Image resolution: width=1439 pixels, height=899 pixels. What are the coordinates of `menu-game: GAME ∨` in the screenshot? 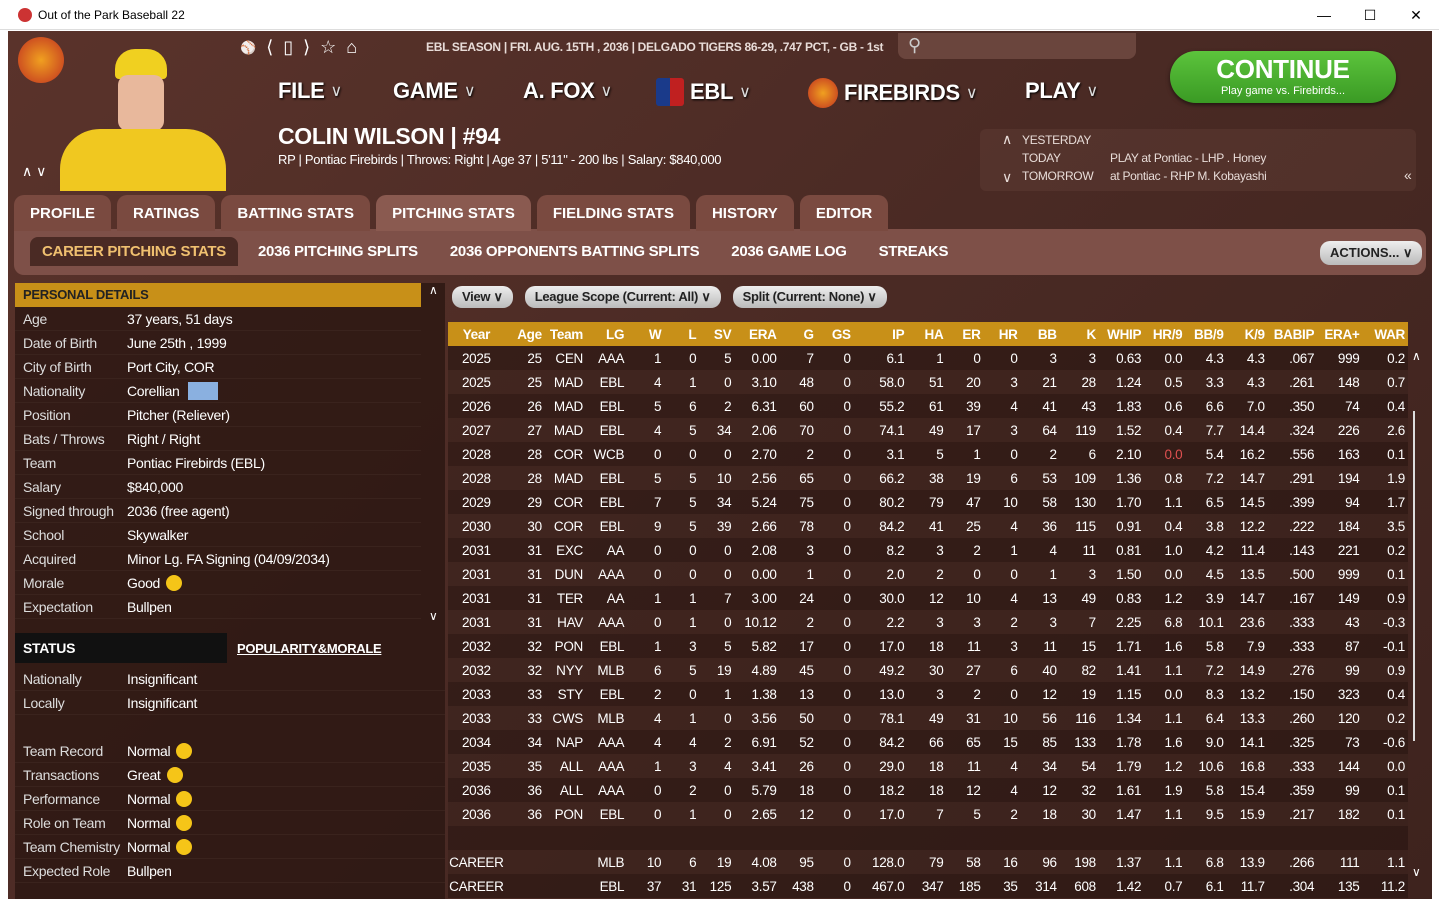 It's located at (434, 90).